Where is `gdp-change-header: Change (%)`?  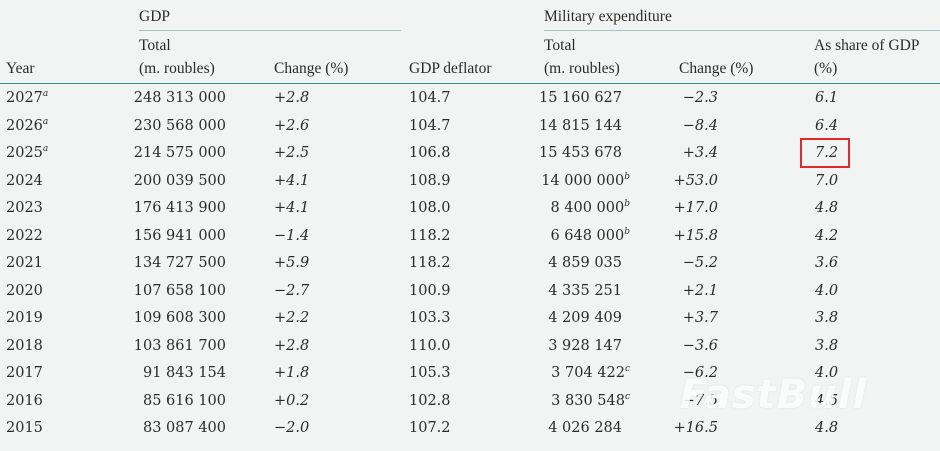
gdp-change-header: Change (%) is located at coordinates (311, 68).